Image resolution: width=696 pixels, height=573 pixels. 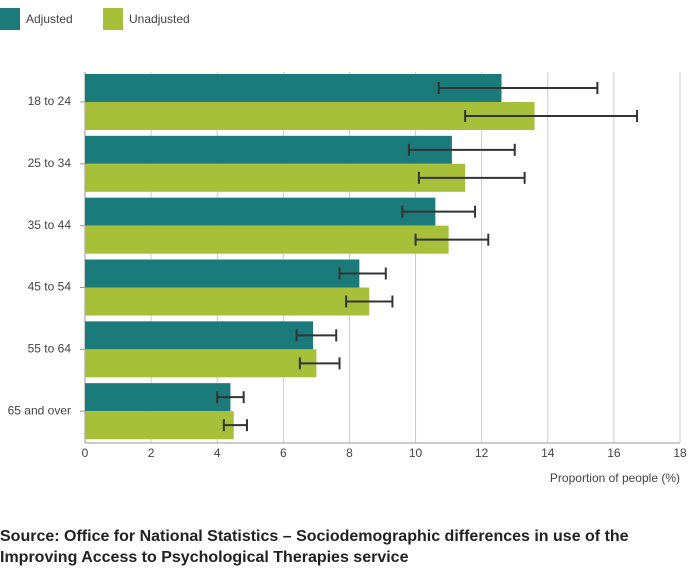 I want to click on y-tick-label: 18 to 24, so click(x=50, y=101).